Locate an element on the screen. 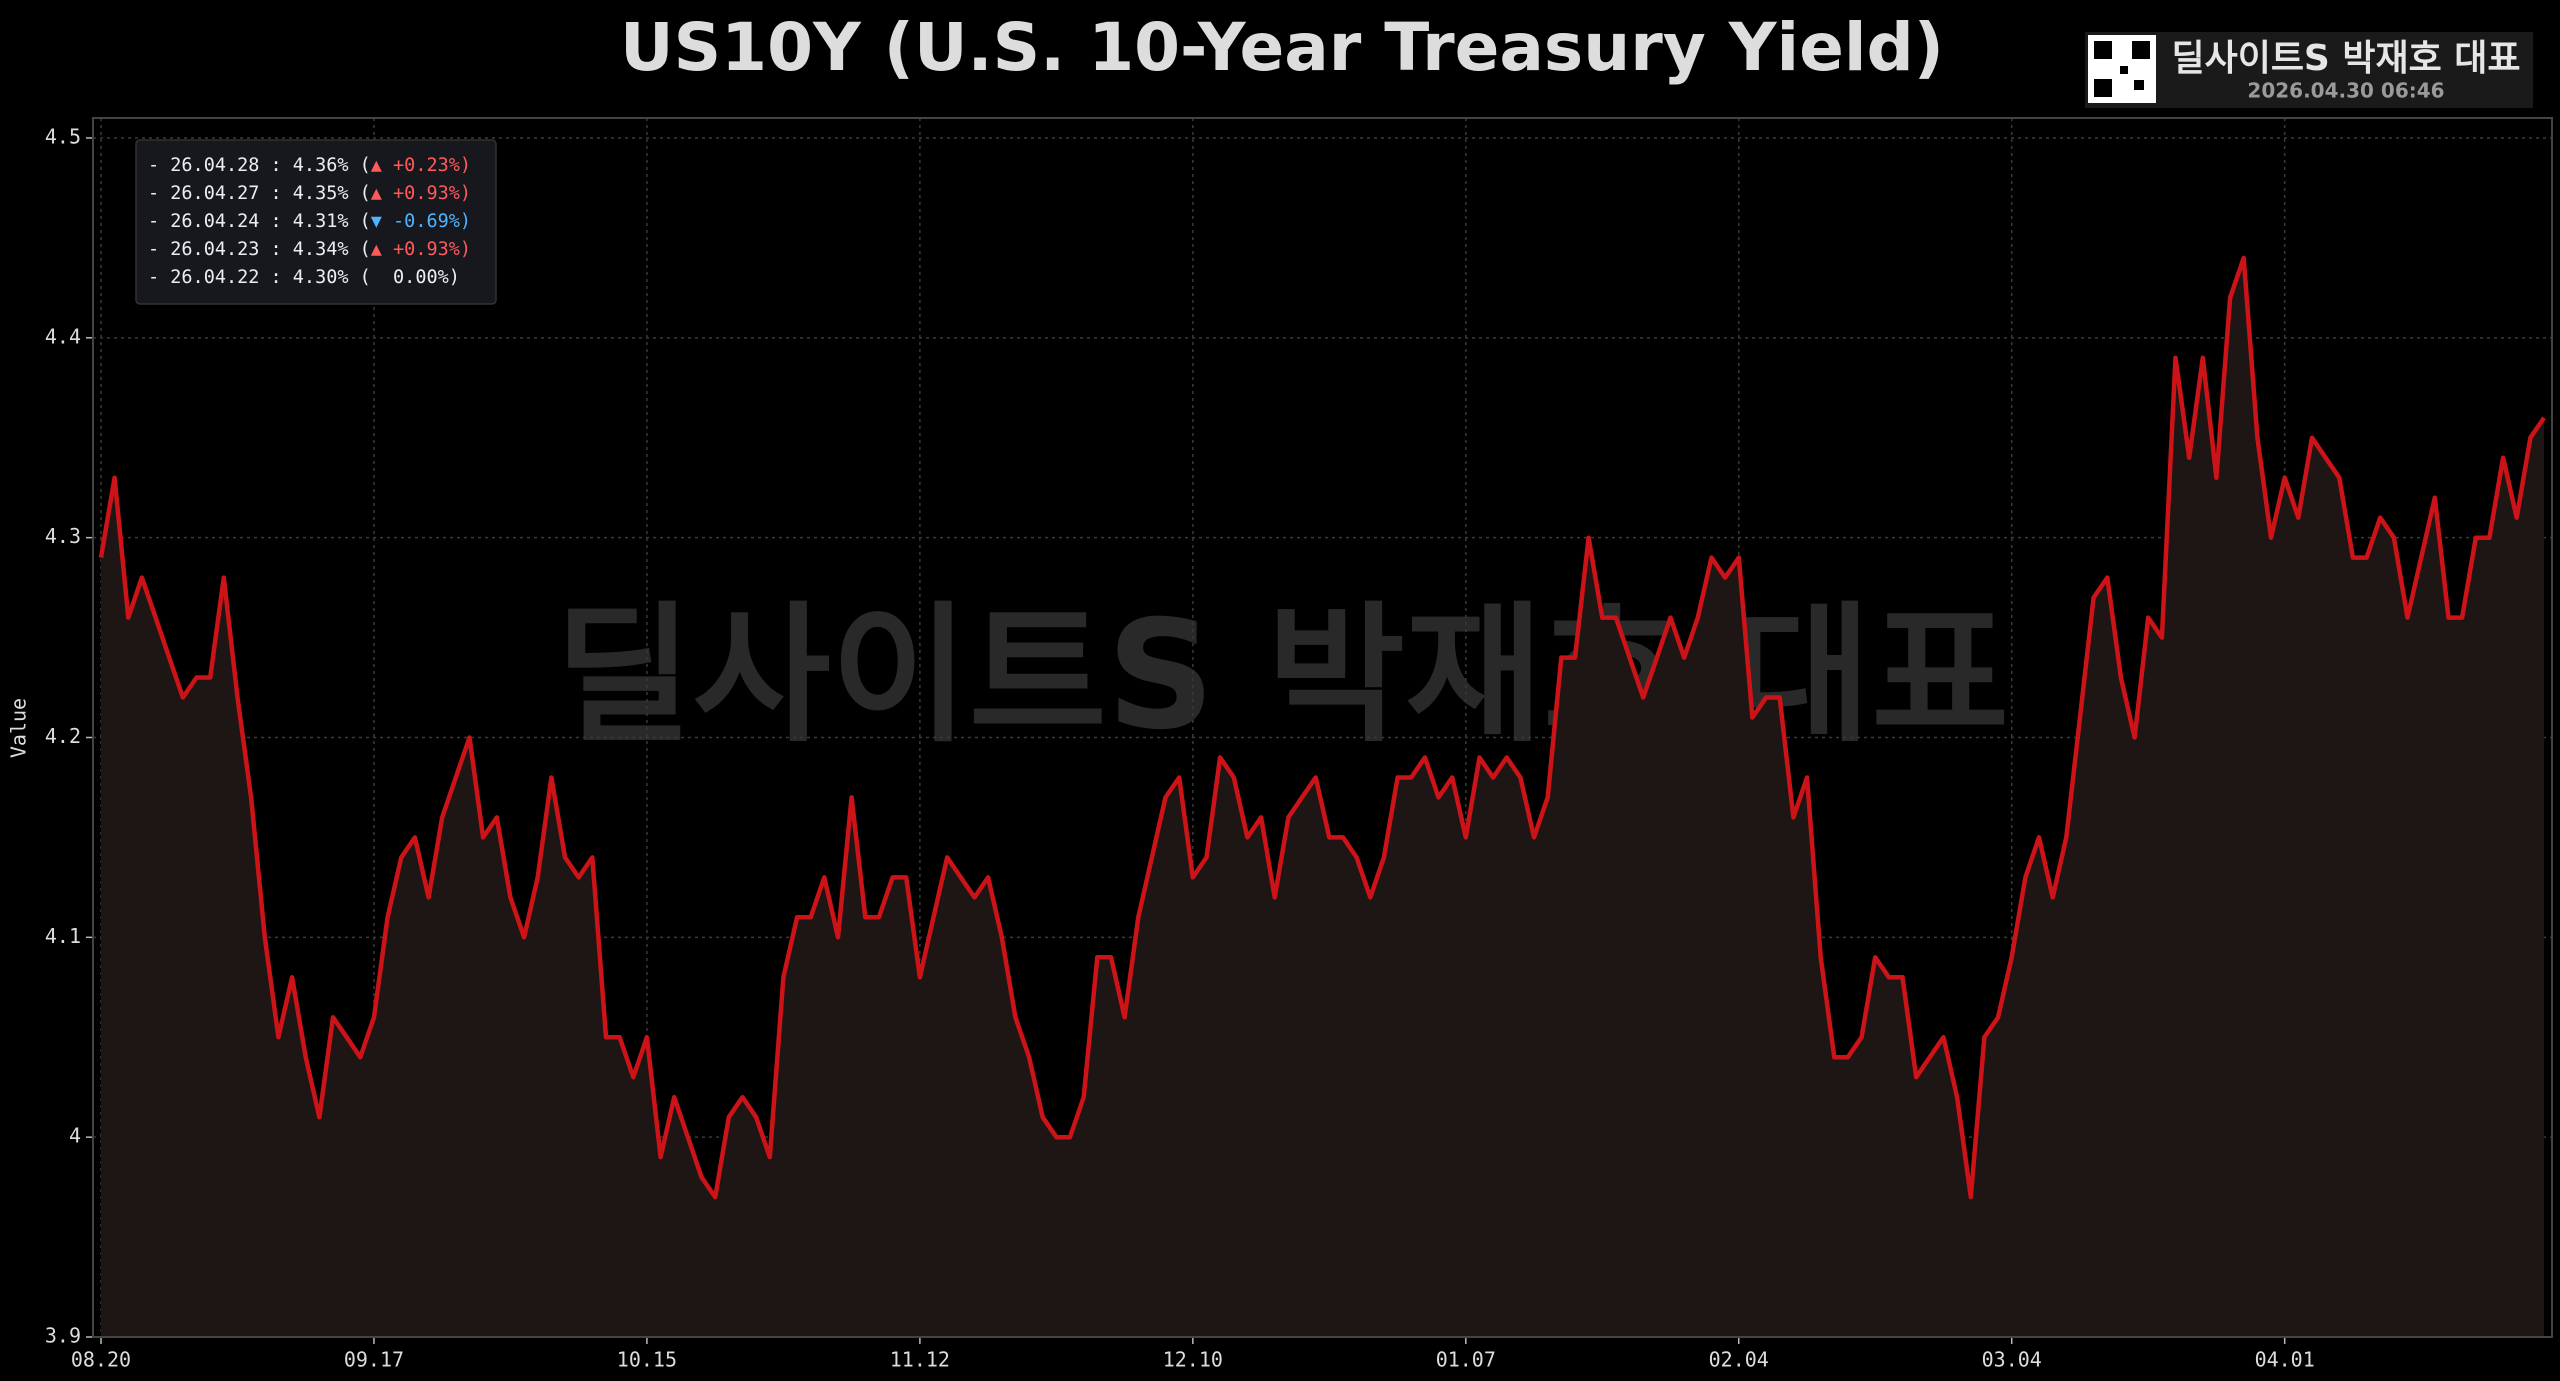  badge-box is located at coordinates (2309, 70).